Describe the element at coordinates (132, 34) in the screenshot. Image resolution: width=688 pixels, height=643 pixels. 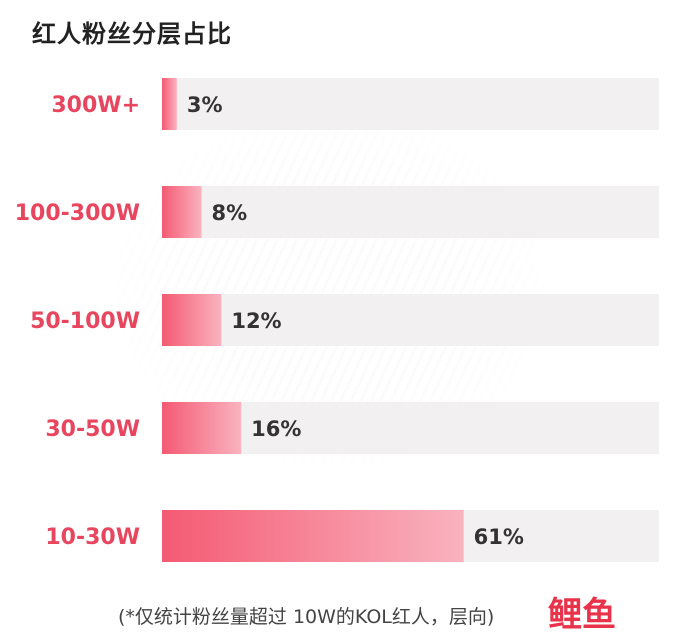
I see `chart-title: 红人粉丝分层占比` at that location.